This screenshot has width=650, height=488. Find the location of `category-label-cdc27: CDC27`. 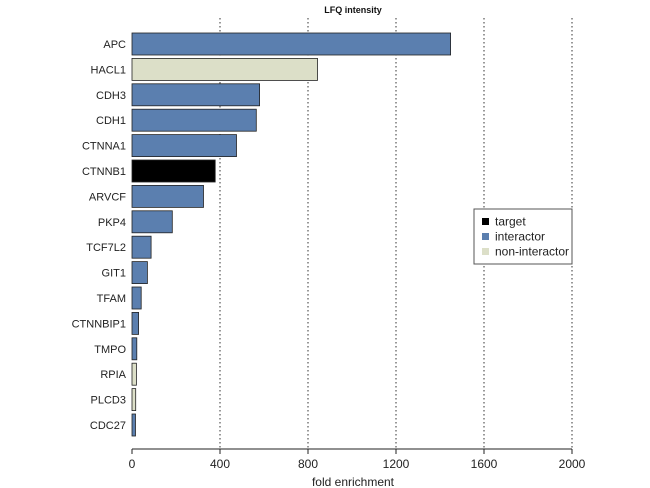

category-label-cdc27: CDC27 is located at coordinates (108, 426).